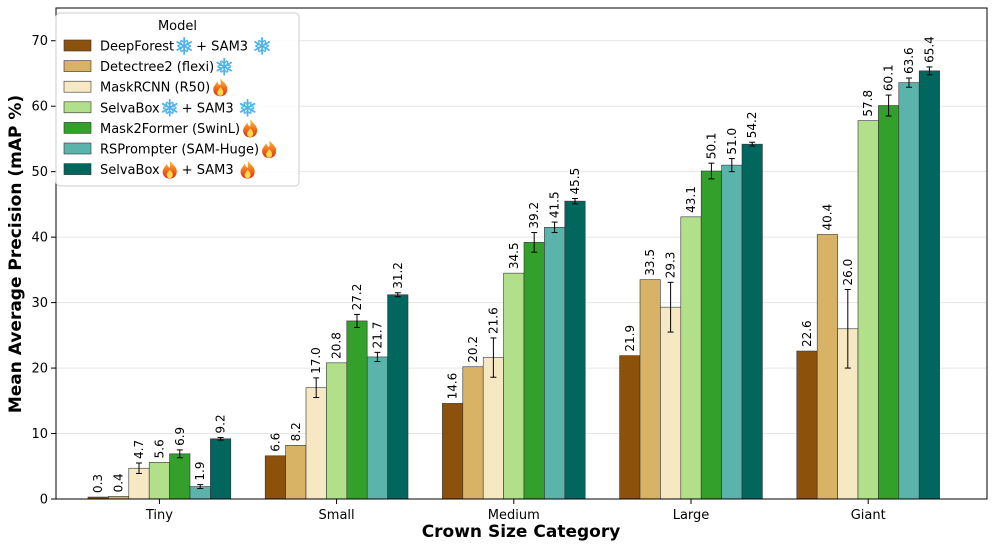 This screenshot has height=547, width=997. What do you see at coordinates (752, 124) in the screenshot?
I see `value-label: 54.2` at bounding box center [752, 124].